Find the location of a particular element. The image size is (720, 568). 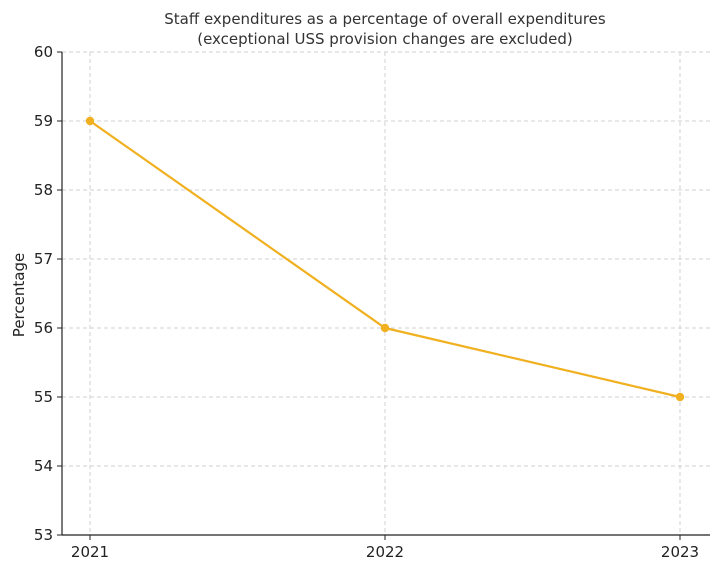

y-axis-label: Percentage is located at coordinates (19, 295).